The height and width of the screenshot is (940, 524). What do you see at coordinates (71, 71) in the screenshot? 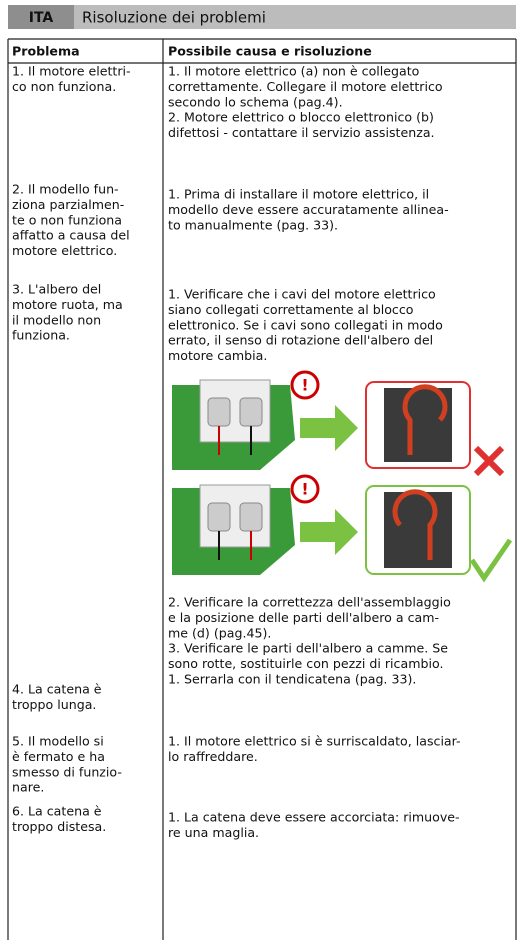
I see `problem-line: 1. Il motore elettri-` at bounding box center [71, 71].